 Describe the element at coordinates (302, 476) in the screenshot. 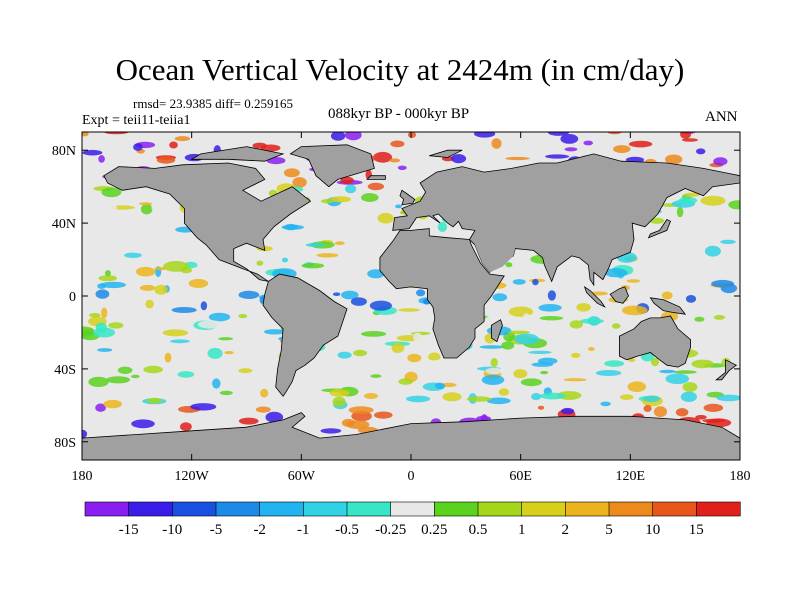

I see `lon-tick-label: 60W` at that location.